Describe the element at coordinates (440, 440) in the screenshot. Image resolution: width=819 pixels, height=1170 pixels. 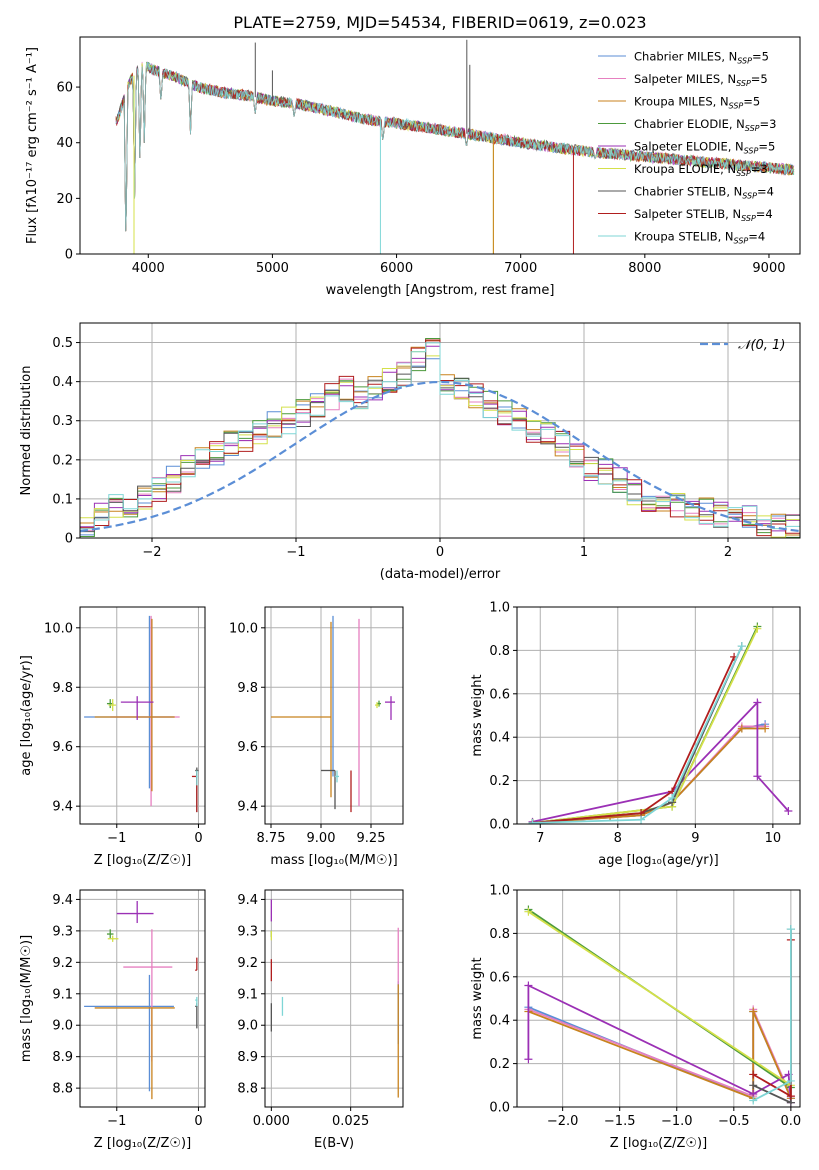
I see `histogram-kroupa_stelib` at that location.